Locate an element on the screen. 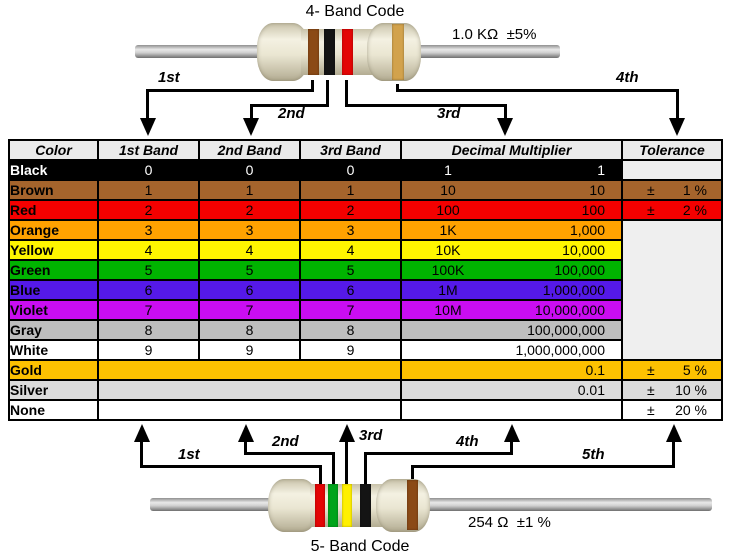 Image resolution: width=729 pixels, height=559 pixels. band-2nd-black is located at coordinates (329, 52).